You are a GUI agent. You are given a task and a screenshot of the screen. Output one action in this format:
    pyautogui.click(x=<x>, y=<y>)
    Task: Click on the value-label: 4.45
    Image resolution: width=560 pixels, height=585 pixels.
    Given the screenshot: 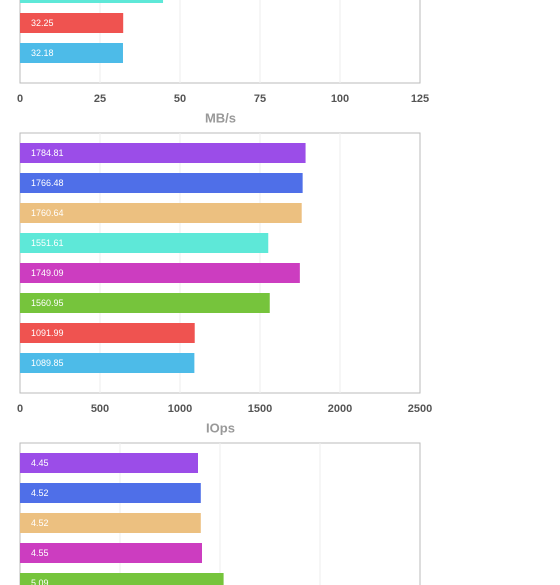 What is the action you would take?
    pyautogui.click(x=40, y=463)
    